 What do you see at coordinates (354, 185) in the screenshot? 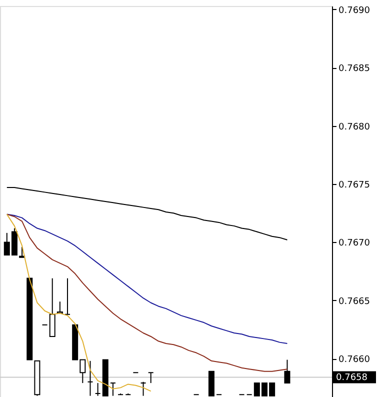
I see `y-tick-label: 0.7675` at bounding box center [354, 185].